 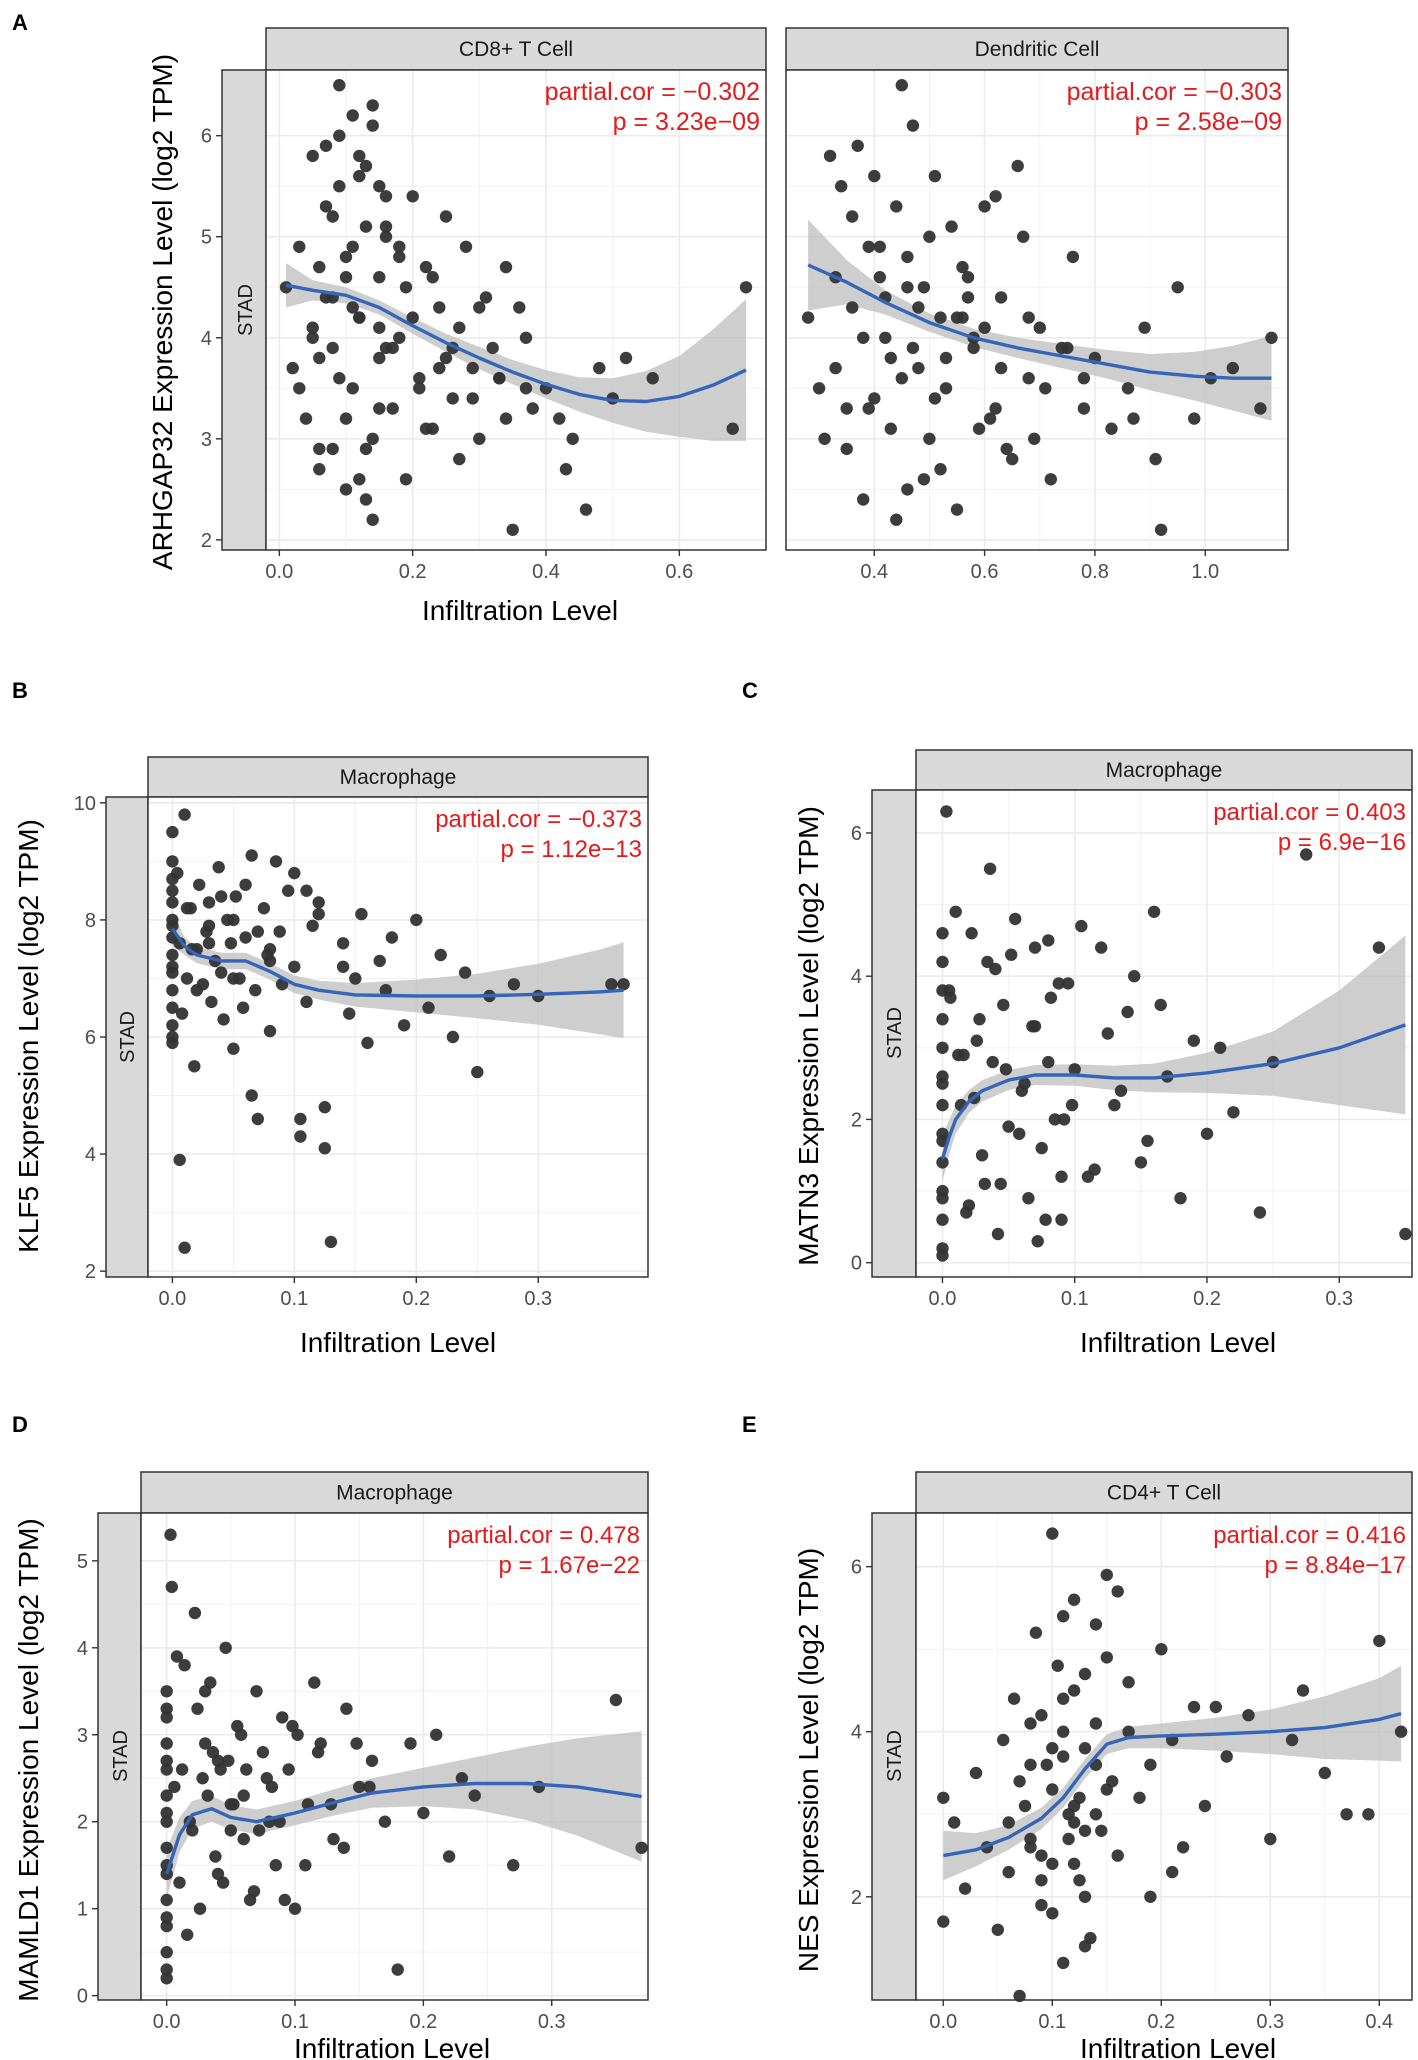 I want to click on y-tick-label: 0, so click(x=856, y=1264).